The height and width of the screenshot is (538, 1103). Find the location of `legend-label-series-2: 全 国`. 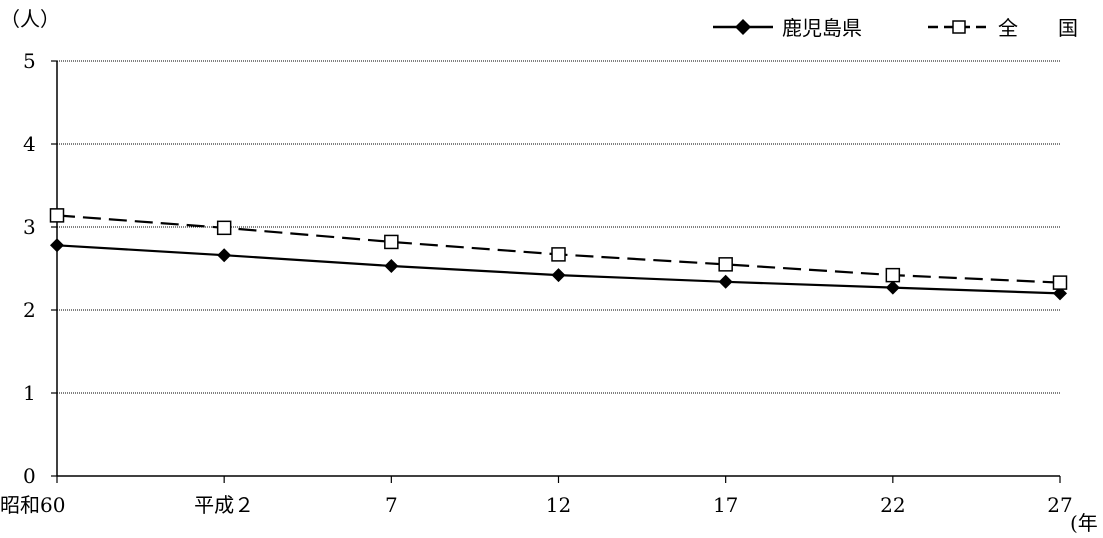

legend-label-series-2: 全 国 is located at coordinates (1038, 28).